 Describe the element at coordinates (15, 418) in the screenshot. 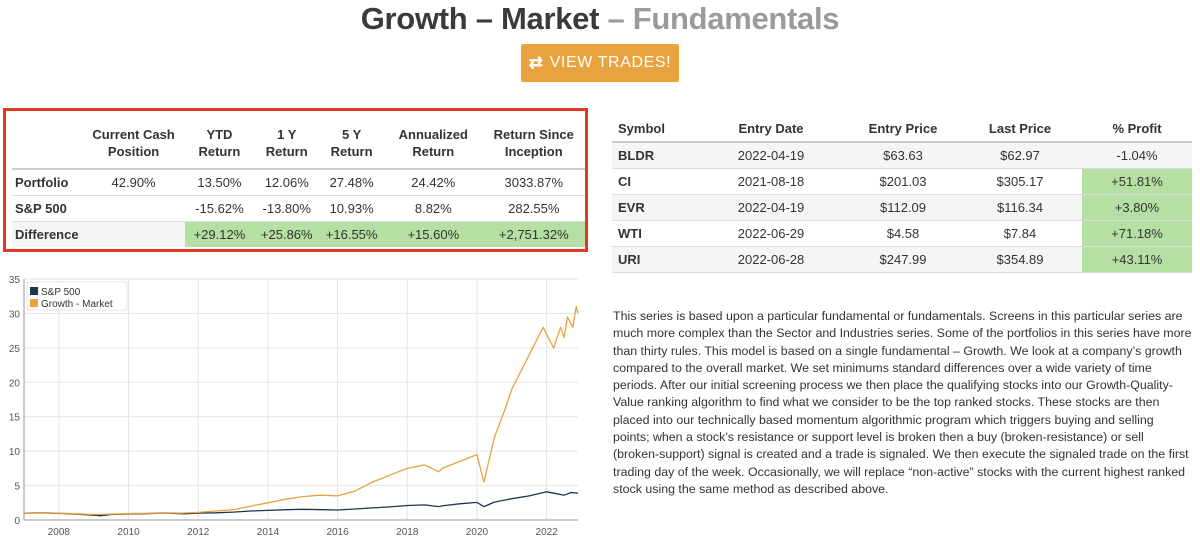

I see `y-tick-label: 15` at that location.